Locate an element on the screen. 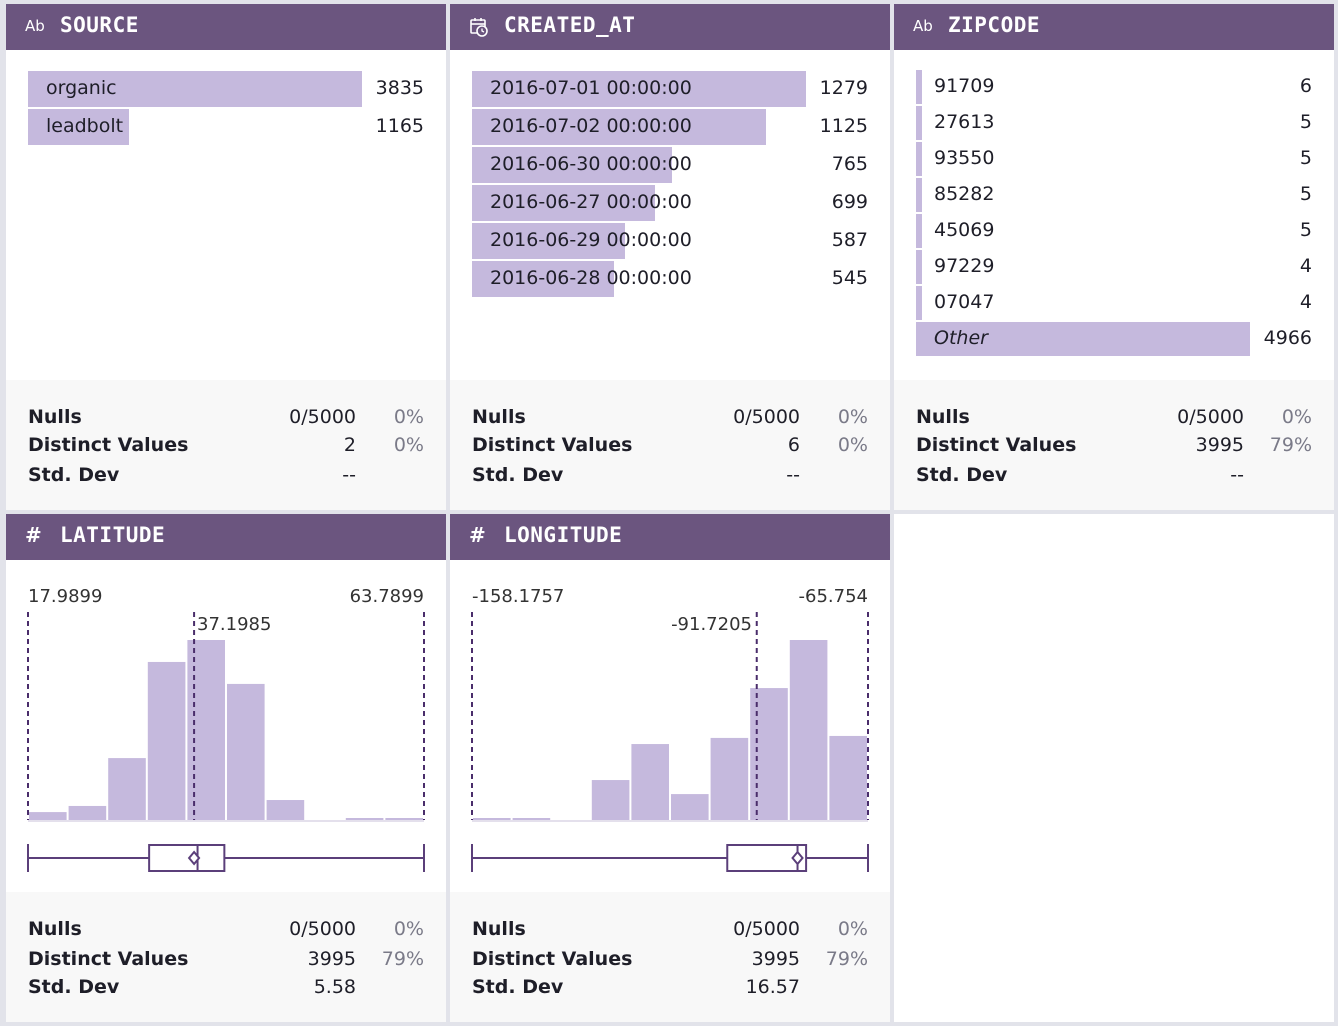 Image resolution: width=1338 pixels, height=1026 pixels. mean-marker is located at coordinates (797, 858).